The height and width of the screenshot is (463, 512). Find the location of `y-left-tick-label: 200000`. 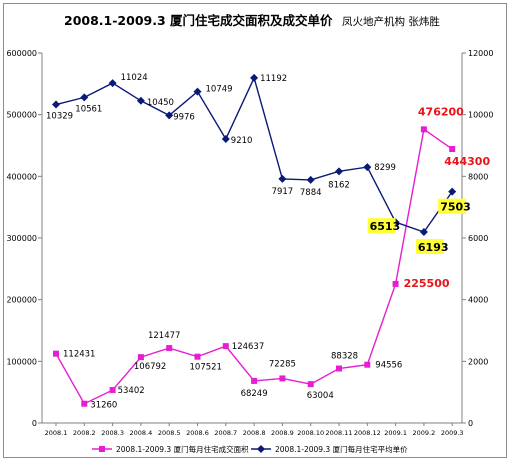

y-left-tick-label: 200000 is located at coordinates (21, 300).